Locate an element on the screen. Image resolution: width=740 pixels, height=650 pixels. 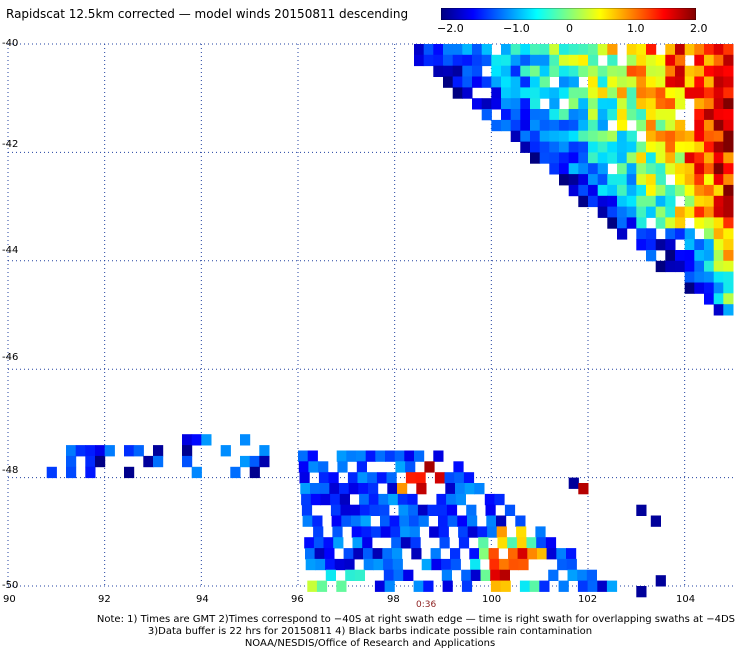
colorbar is located at coordinates (568, 14).